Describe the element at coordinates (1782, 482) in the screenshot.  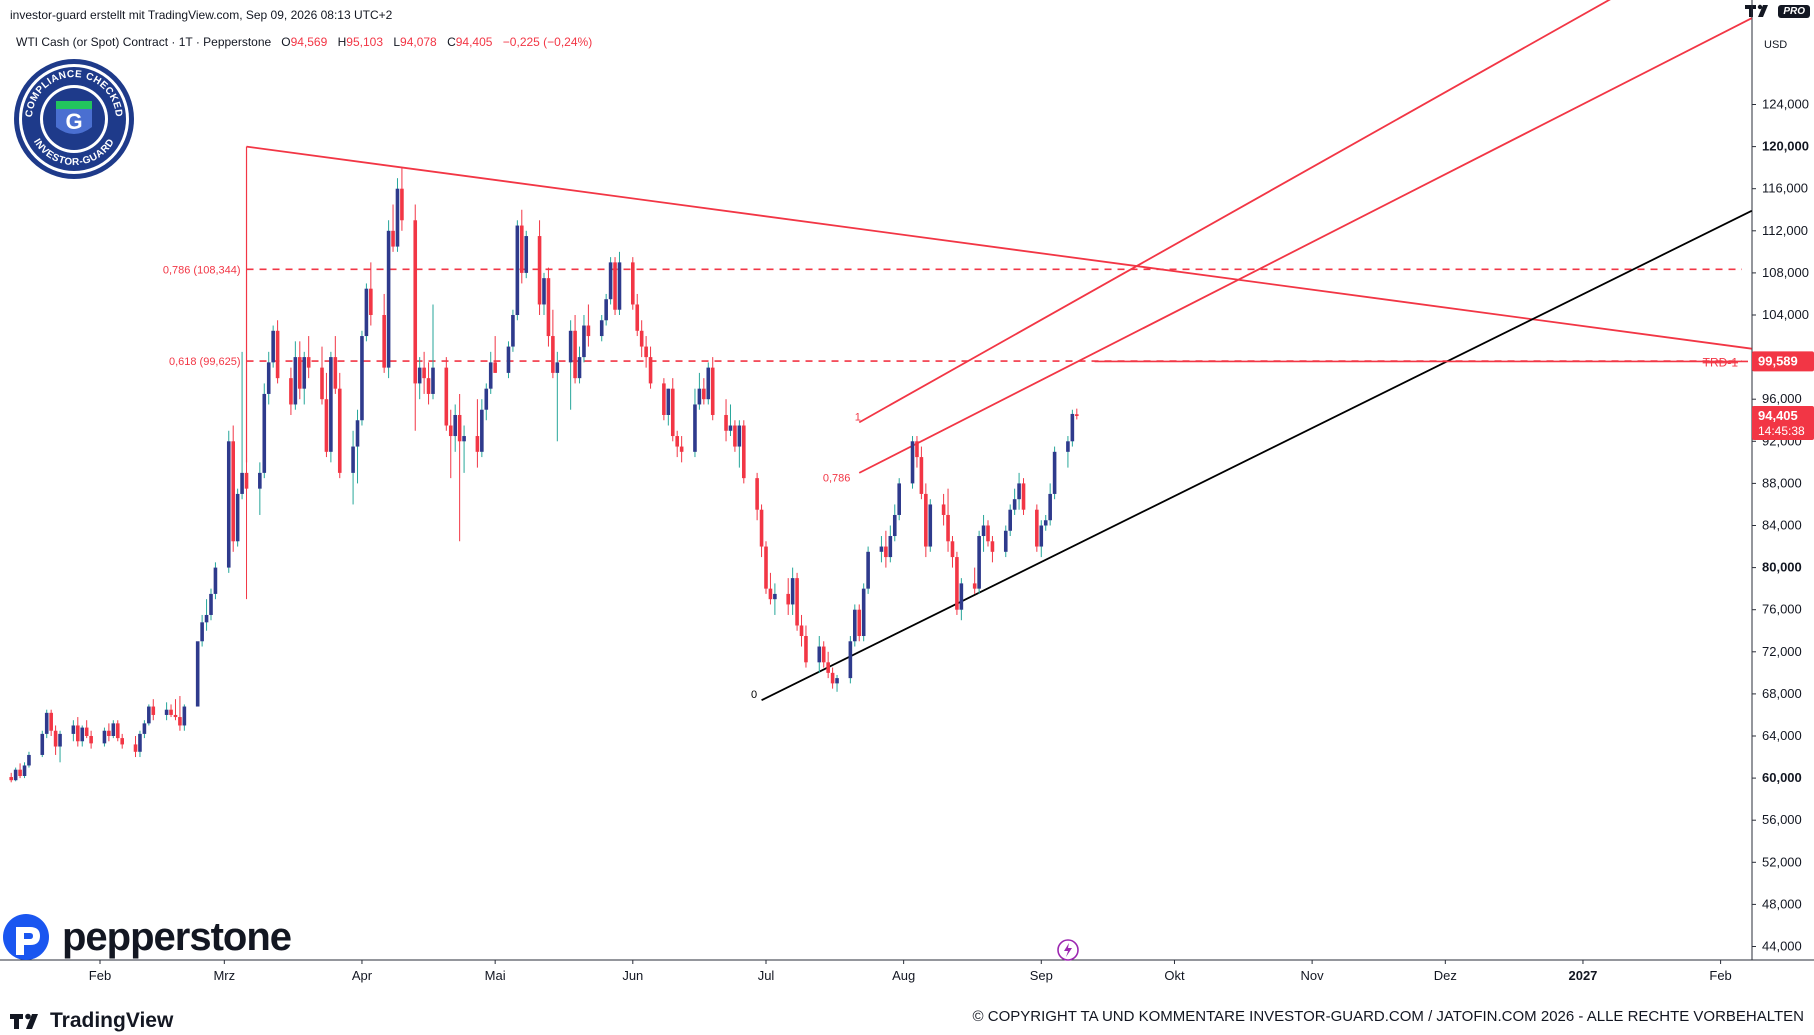
I see `price-tick-label: 88,000` at that location.